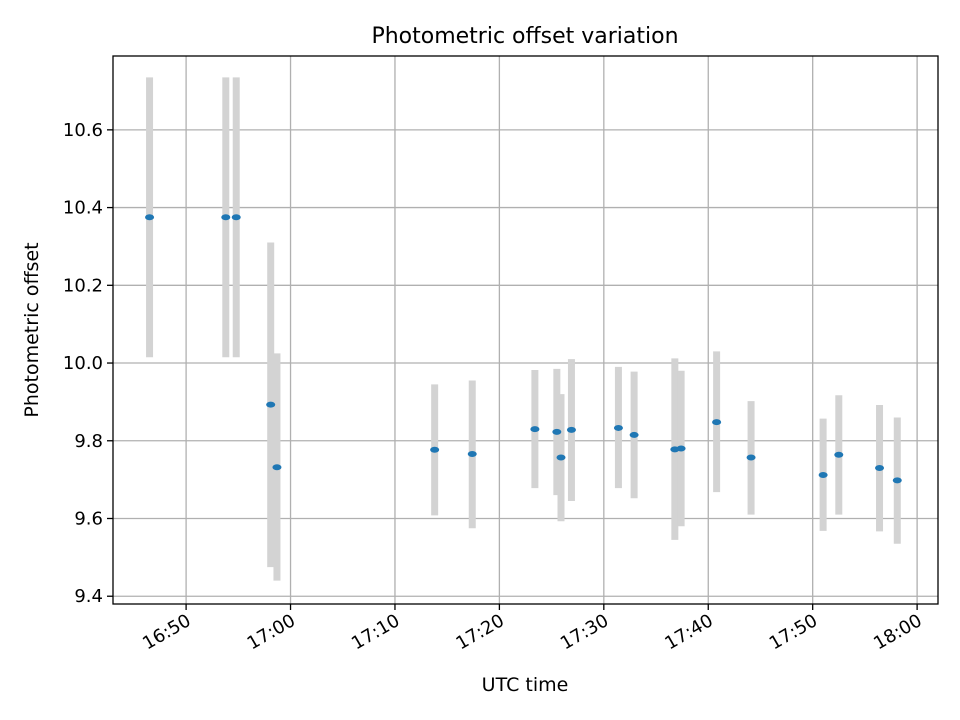 The width and height of the screenshot is (960, 720). Describe the element at coordinates (88, 441) in the screenshot. I see `y-tick-label: 9.8` at that location.